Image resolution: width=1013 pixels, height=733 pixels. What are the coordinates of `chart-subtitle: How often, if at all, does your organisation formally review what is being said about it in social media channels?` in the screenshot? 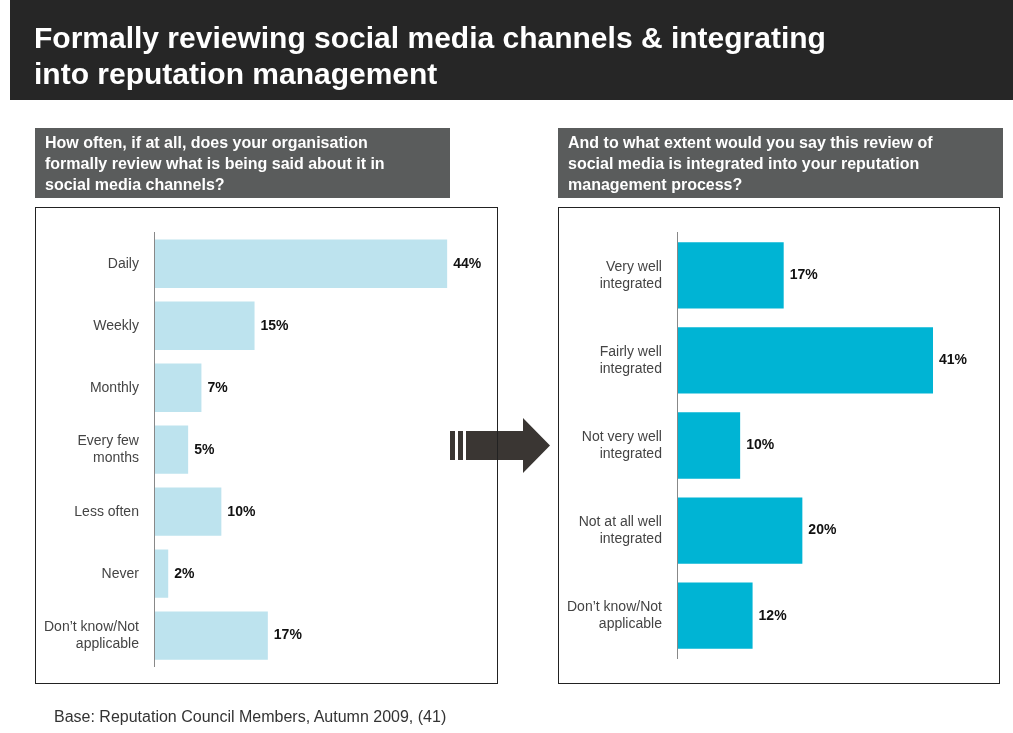 It's located at (242, 163).